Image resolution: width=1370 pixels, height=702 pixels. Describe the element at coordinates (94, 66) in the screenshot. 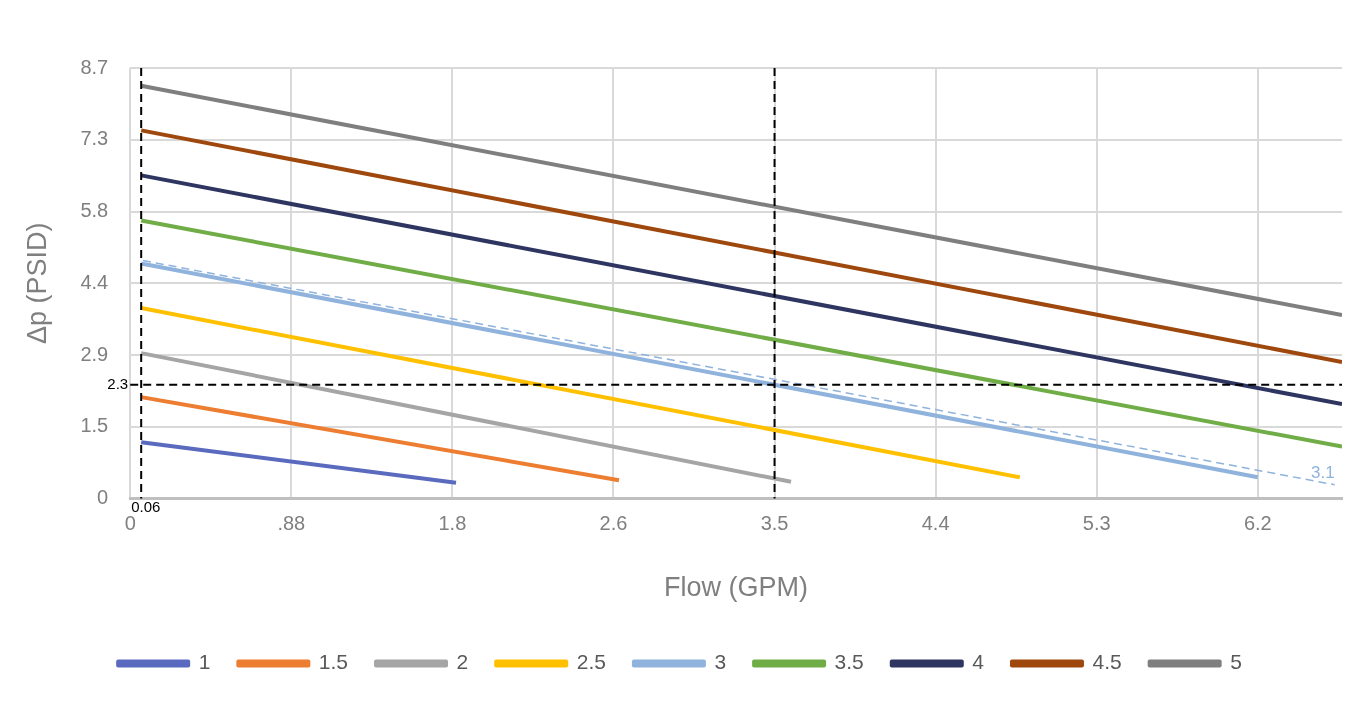

I see `y-tick-label: 8.7` at that location.